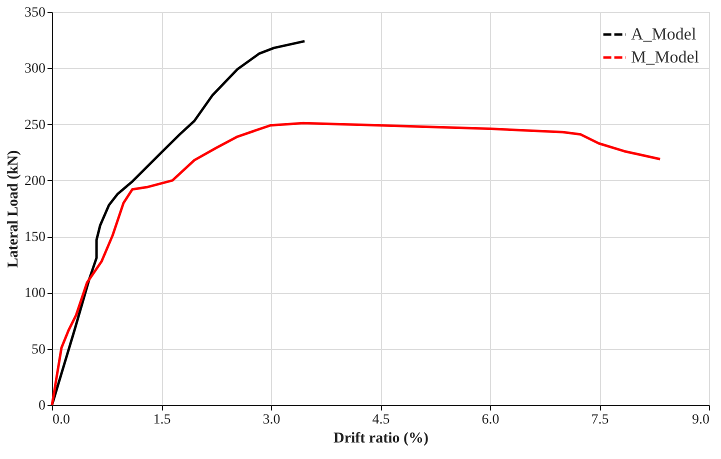  I want to click on y-tick-label: 50, so click(39, 350).